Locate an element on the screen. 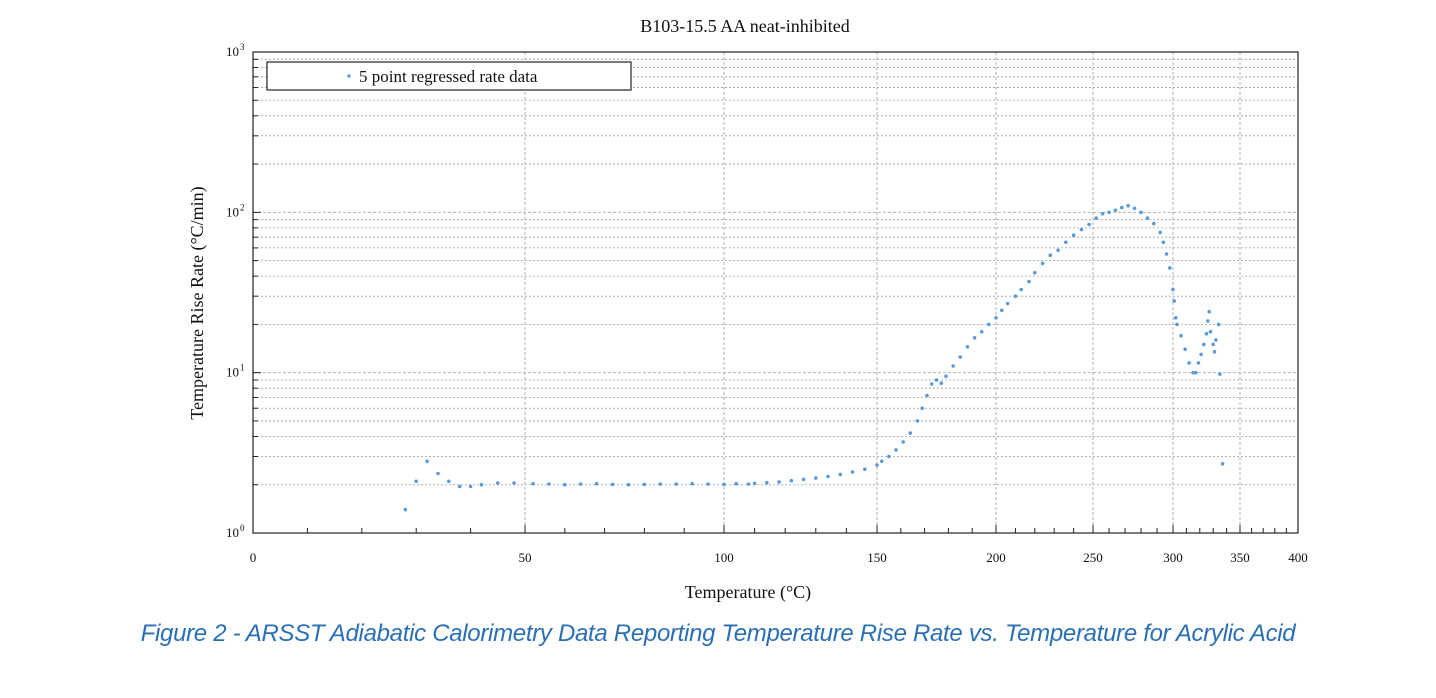  x-tick-label: 300 is located at coordinates (1173, 557).